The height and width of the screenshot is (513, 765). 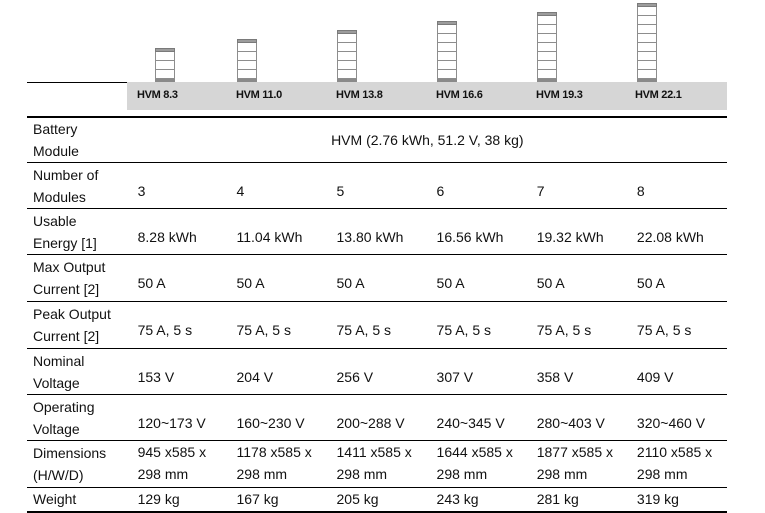 I want to click on table-cell: 1877 x585 x 298 mm, so click(x=576, y=464).